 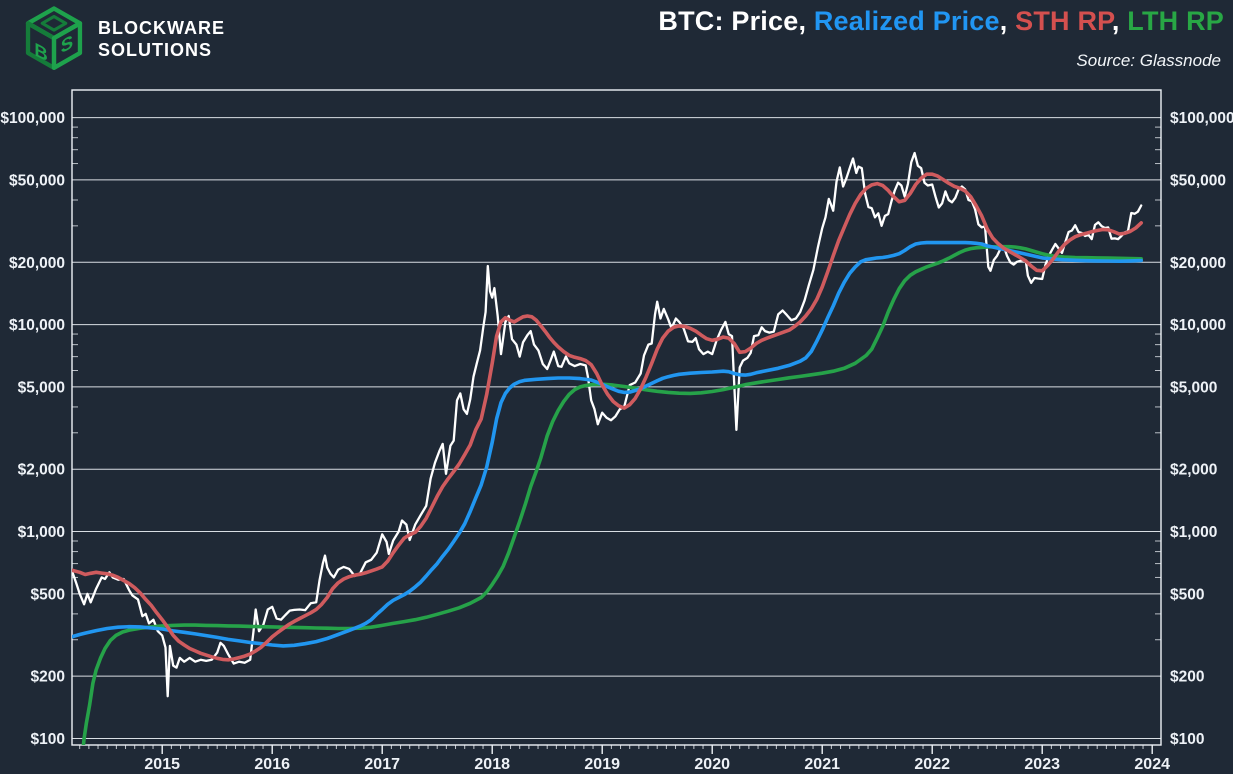 What do you see at coordinates (162, 764) in the screenshot?
I see `x-year-label: 2015` at bounding box center [162, 764].